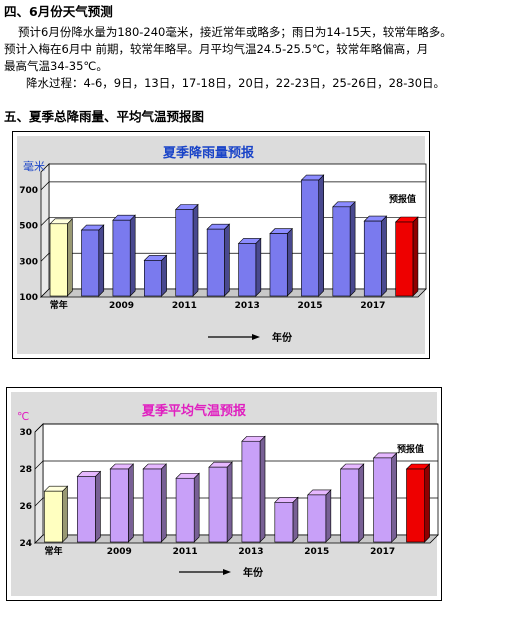 The width and height of the screenshot is (510, 623). What do you see at coordinates (25, 507) in the screenshot?
I see `temperature-ytick-label: 26` at bounding box center [25, 507].